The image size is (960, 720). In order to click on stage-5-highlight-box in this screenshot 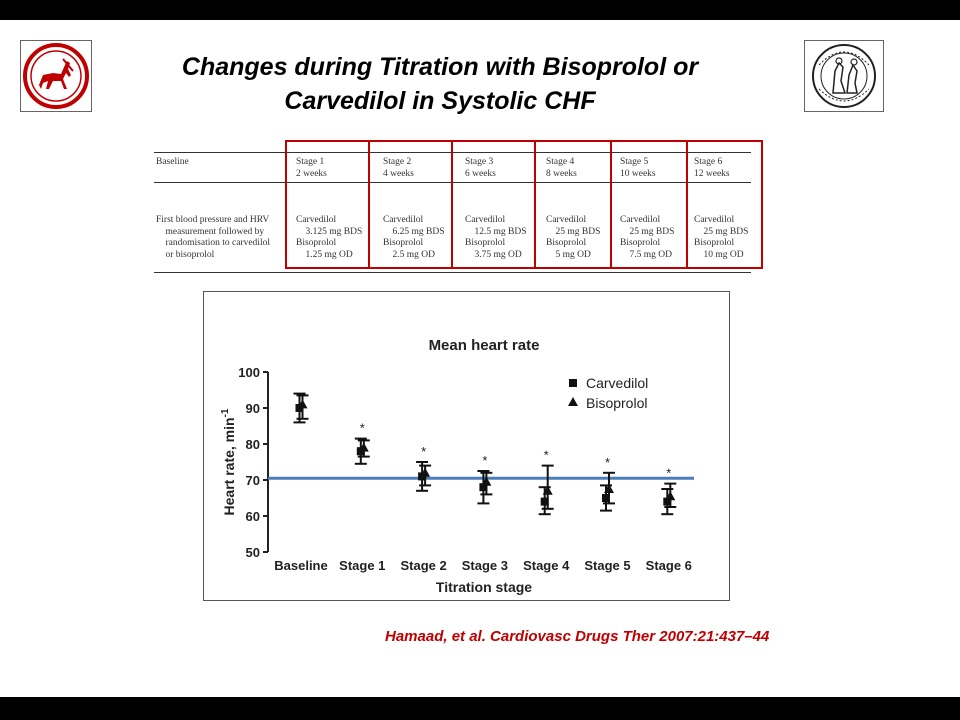, I will do `click(649, 204)`.